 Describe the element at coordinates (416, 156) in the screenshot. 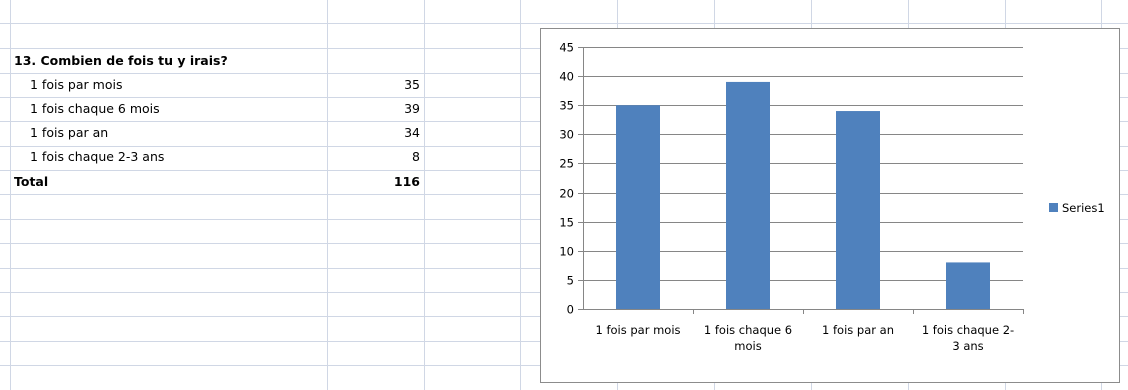

I see `row-value: 8` at that location.